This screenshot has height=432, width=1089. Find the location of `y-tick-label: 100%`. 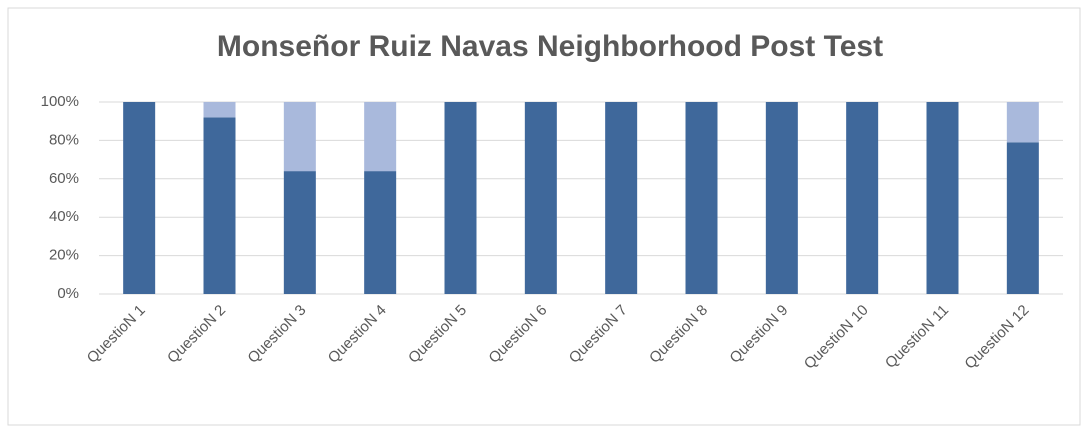

y-tick-label: 100% is located at coordinates (60, 101).